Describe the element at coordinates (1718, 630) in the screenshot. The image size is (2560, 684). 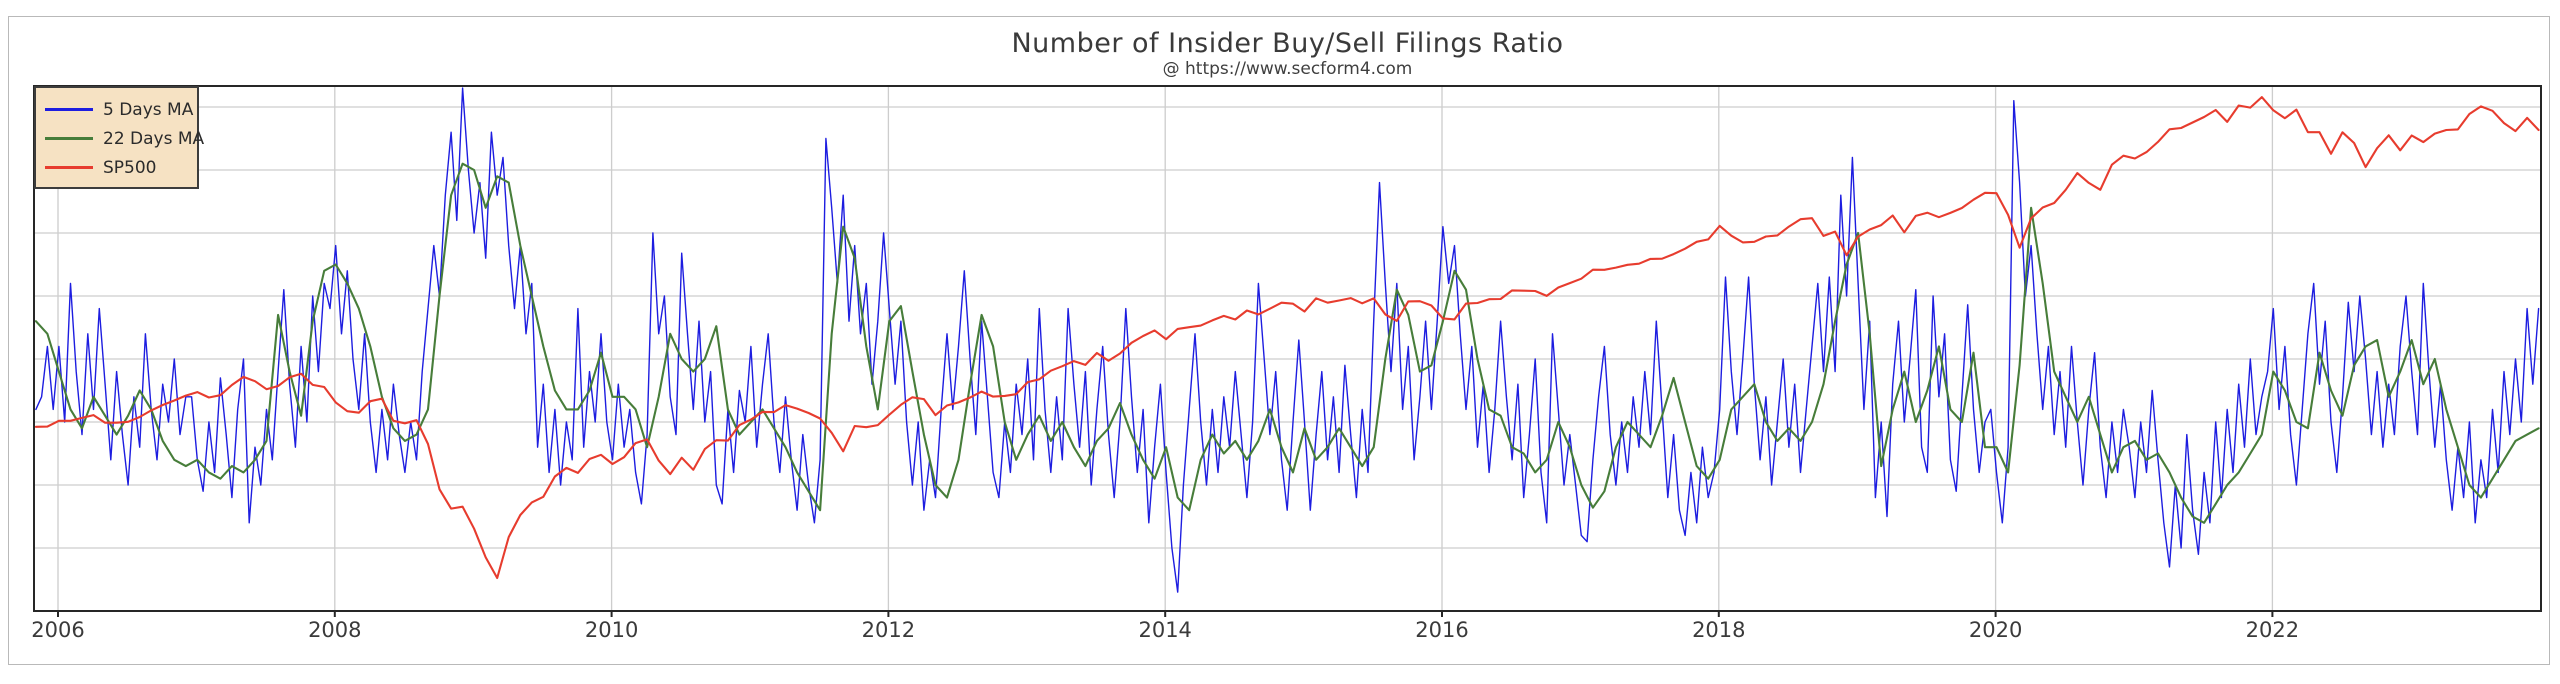
I see `x-axis-tick-label: 2018` at that location.